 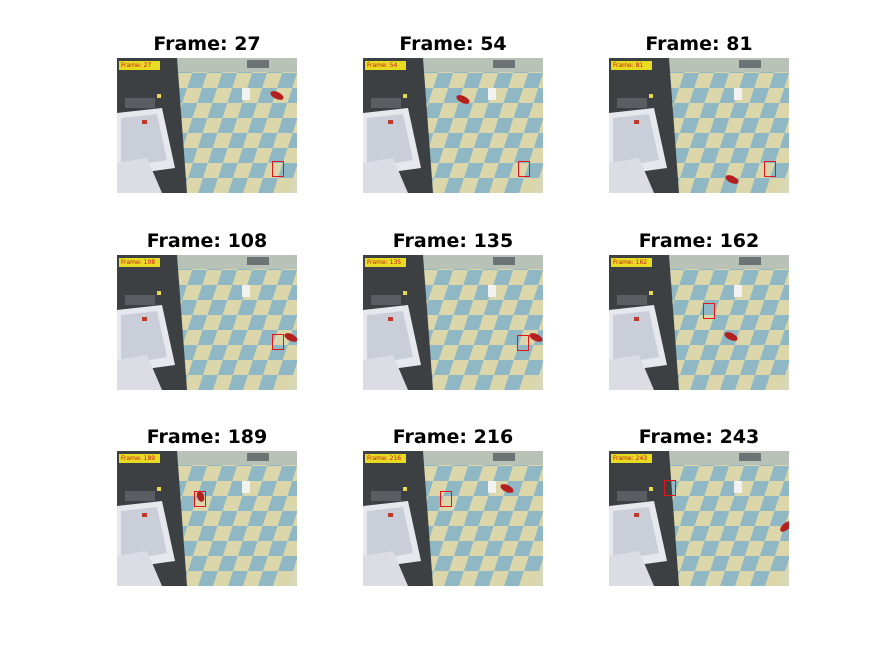 What do you see at coordinates (453, 437) in the screenshot?
I see `panel-title: Frame: 216` at bounding box center [453, 437].